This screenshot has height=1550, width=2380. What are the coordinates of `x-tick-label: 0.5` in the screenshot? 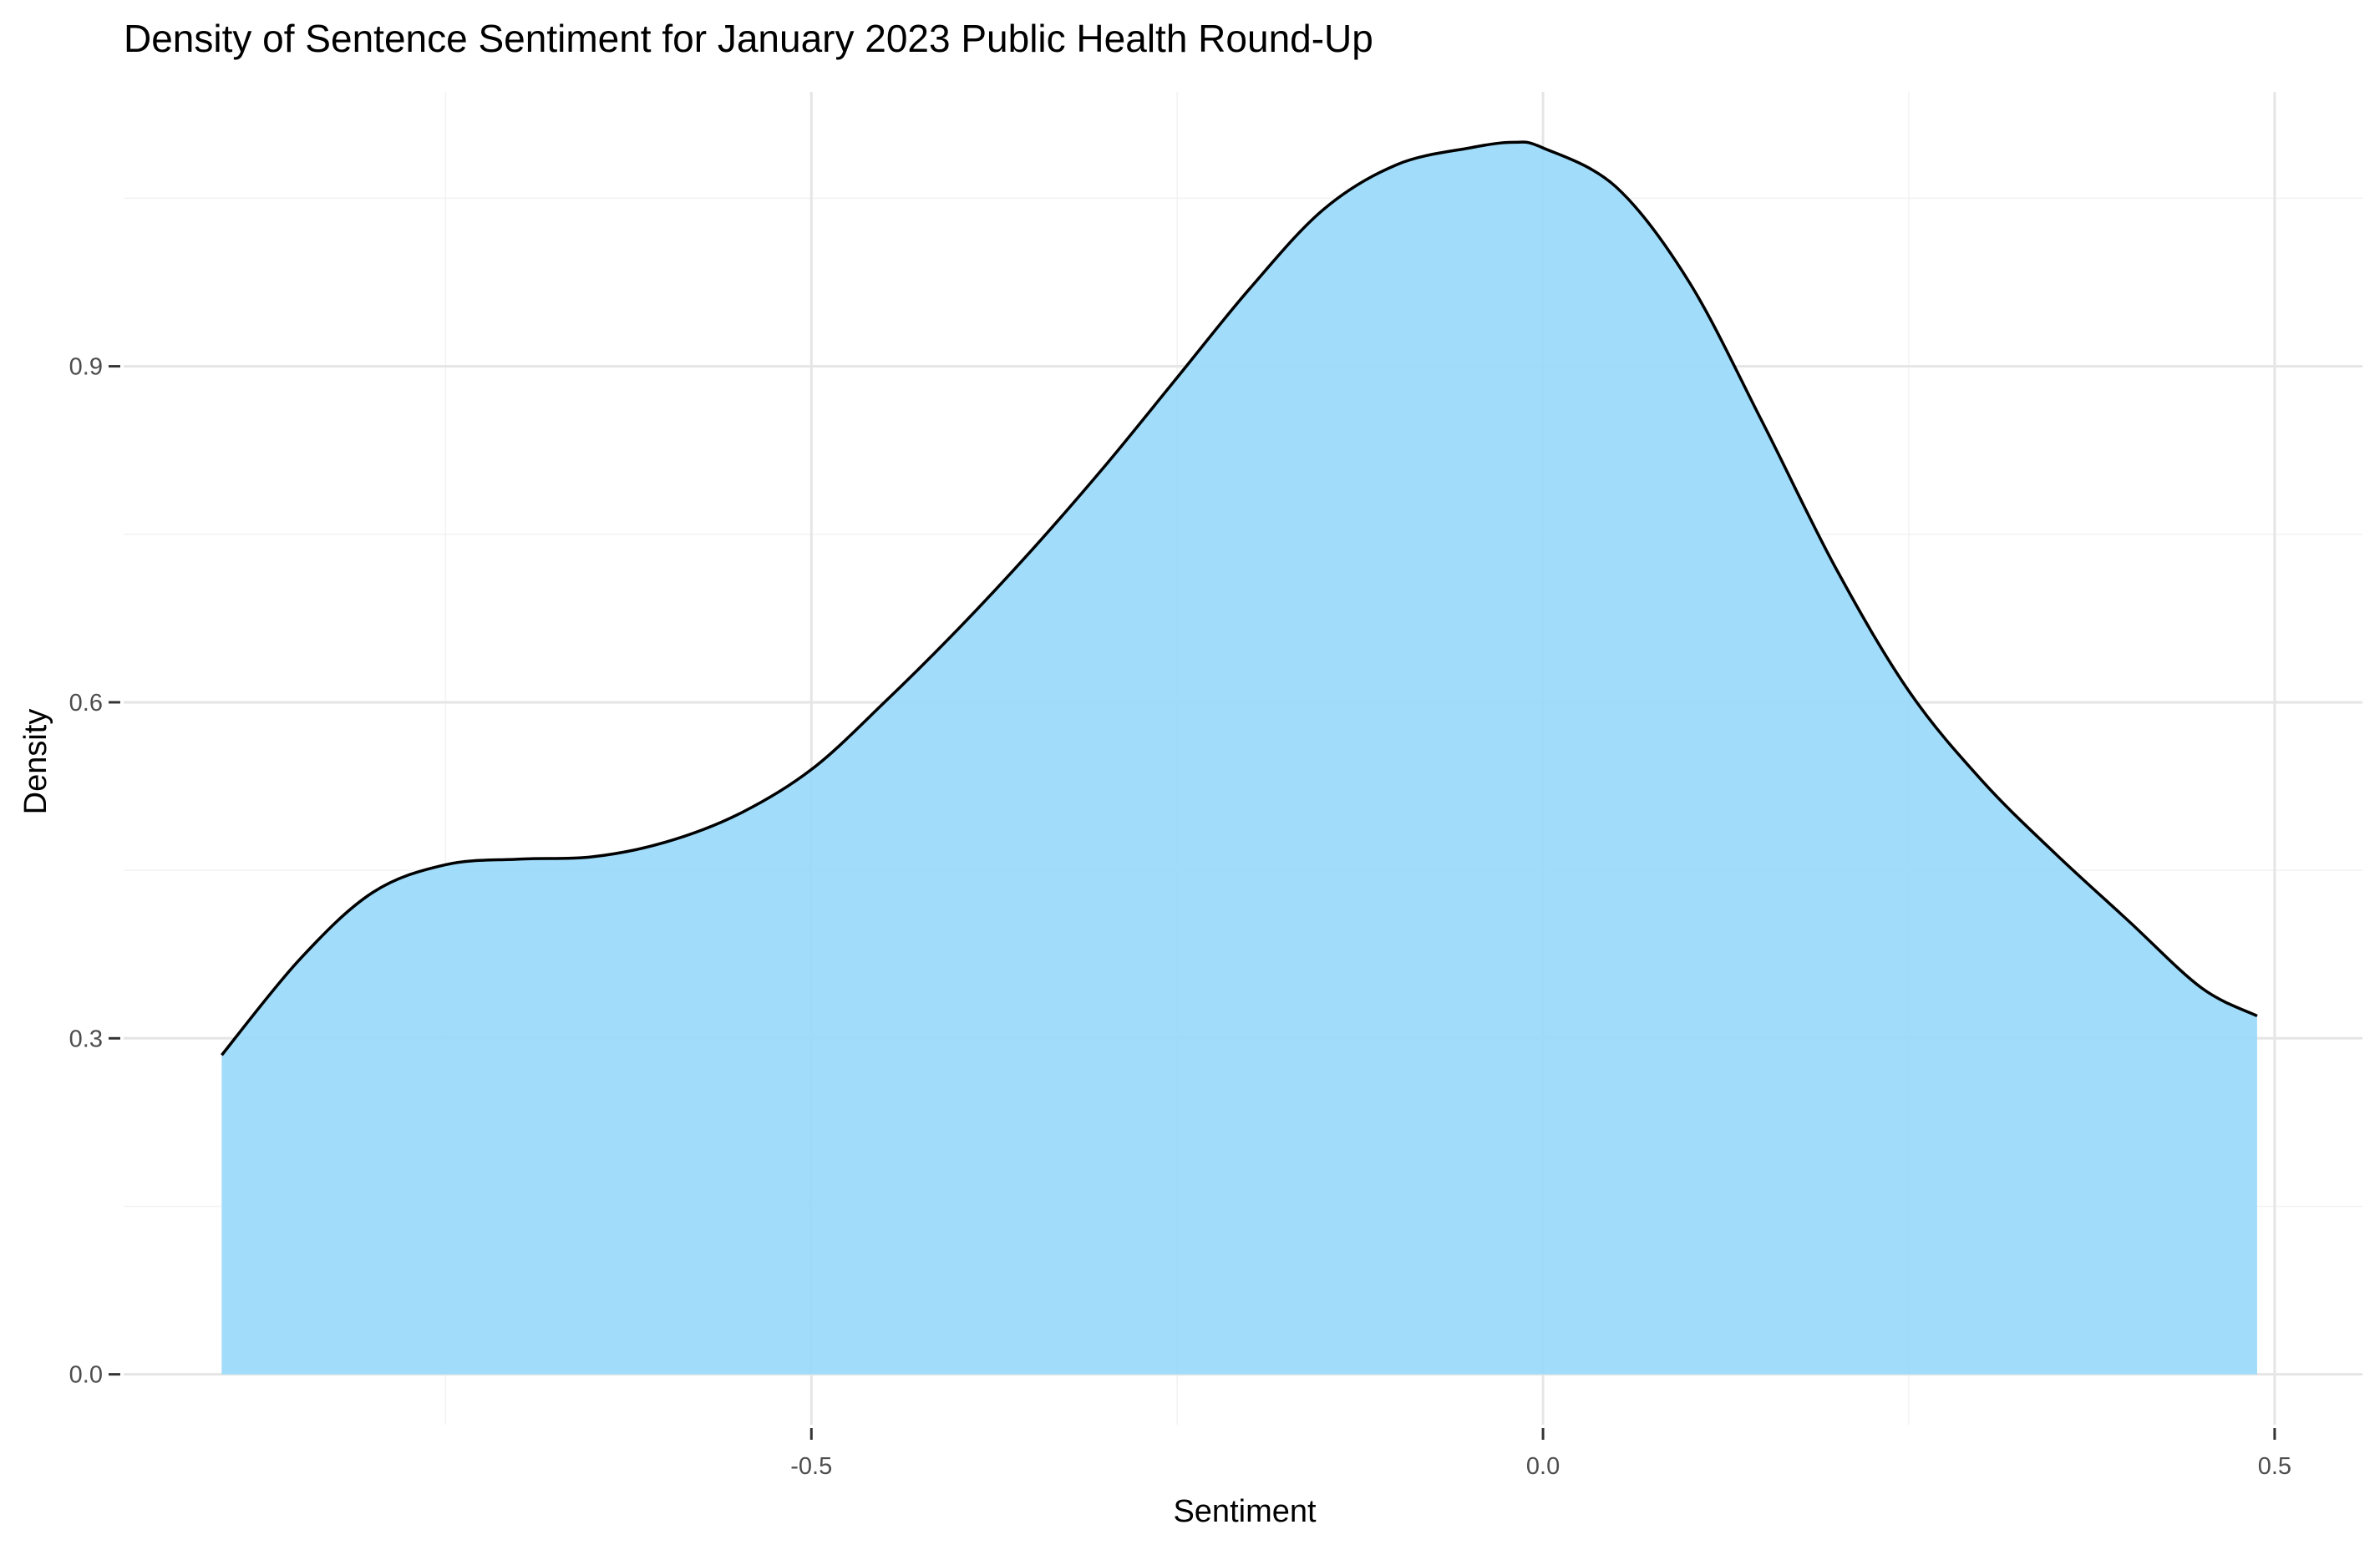 It's located at (2274, 1467).